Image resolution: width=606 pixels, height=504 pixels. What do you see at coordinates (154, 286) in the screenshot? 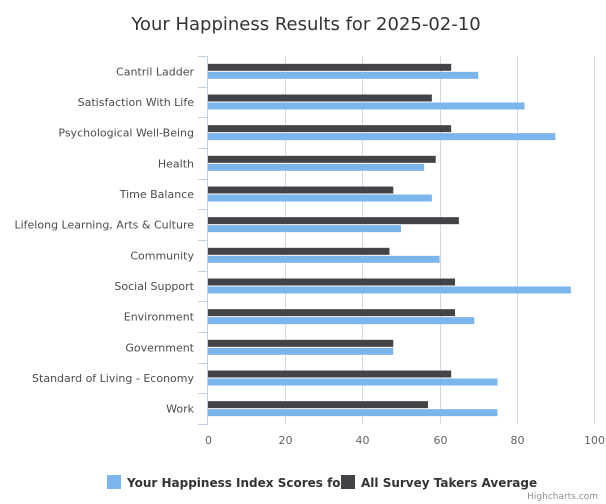
I see `category-label: Social Support` at bounding box center [154, 286].